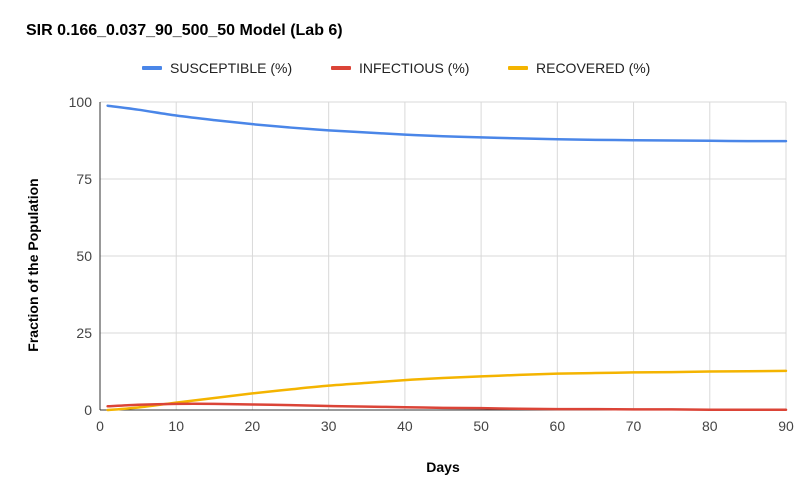 This screenshot has height=498, width=811. Describe the element at coordinates (443, 467) in the screenshot. I see `x-axis-title: Days` at that location.